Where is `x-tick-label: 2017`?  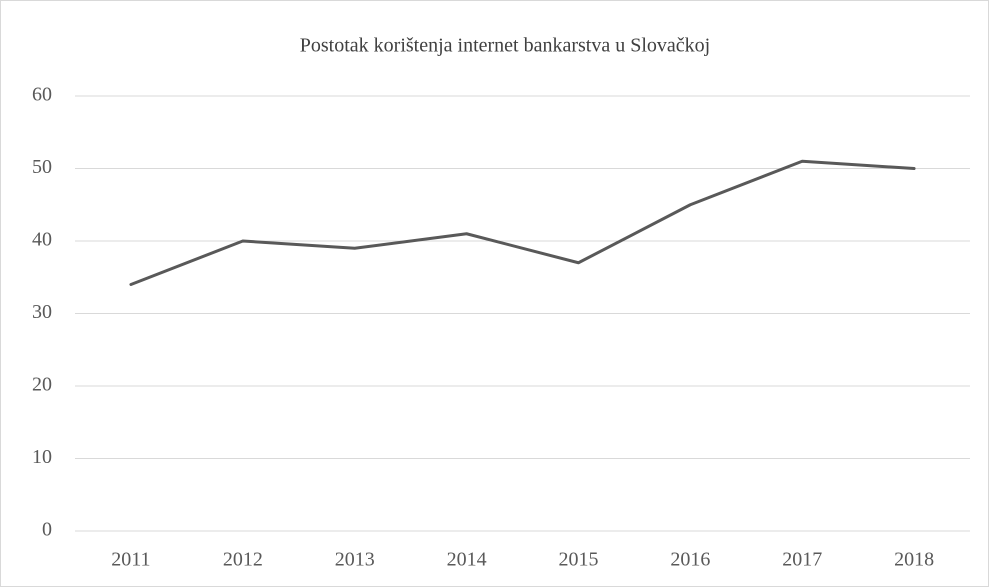
x-tick-label: 2017 is located at coordinates (802, 560).